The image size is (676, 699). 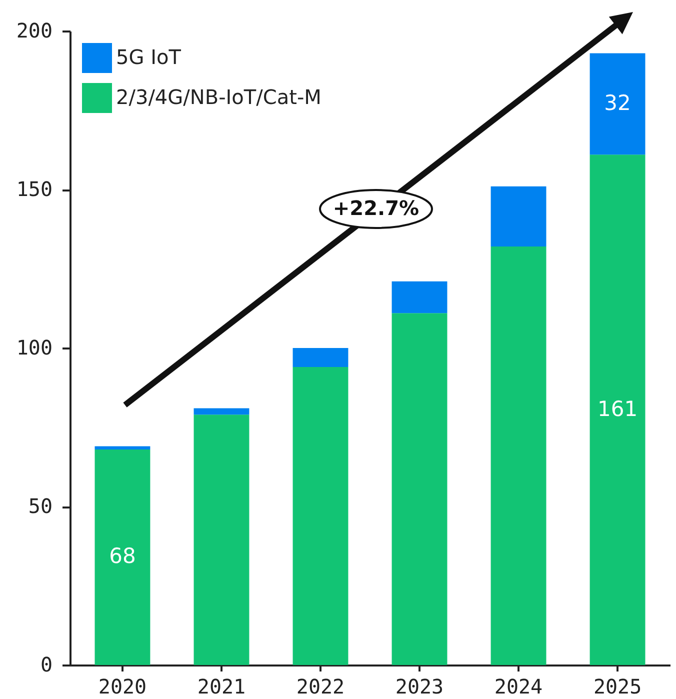 I want to click on x-tick-label: 2021, so click(x=221, y=686).